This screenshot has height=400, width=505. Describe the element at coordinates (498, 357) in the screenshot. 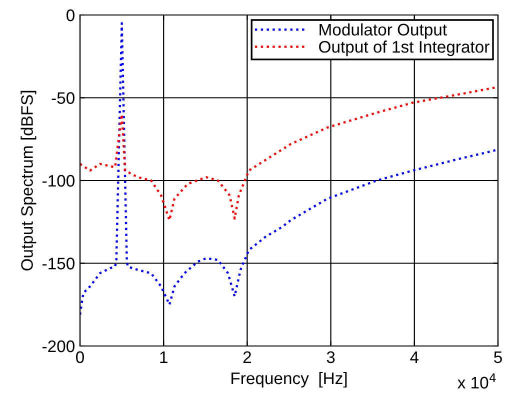

I see `x-tick-label: 5` at that location.